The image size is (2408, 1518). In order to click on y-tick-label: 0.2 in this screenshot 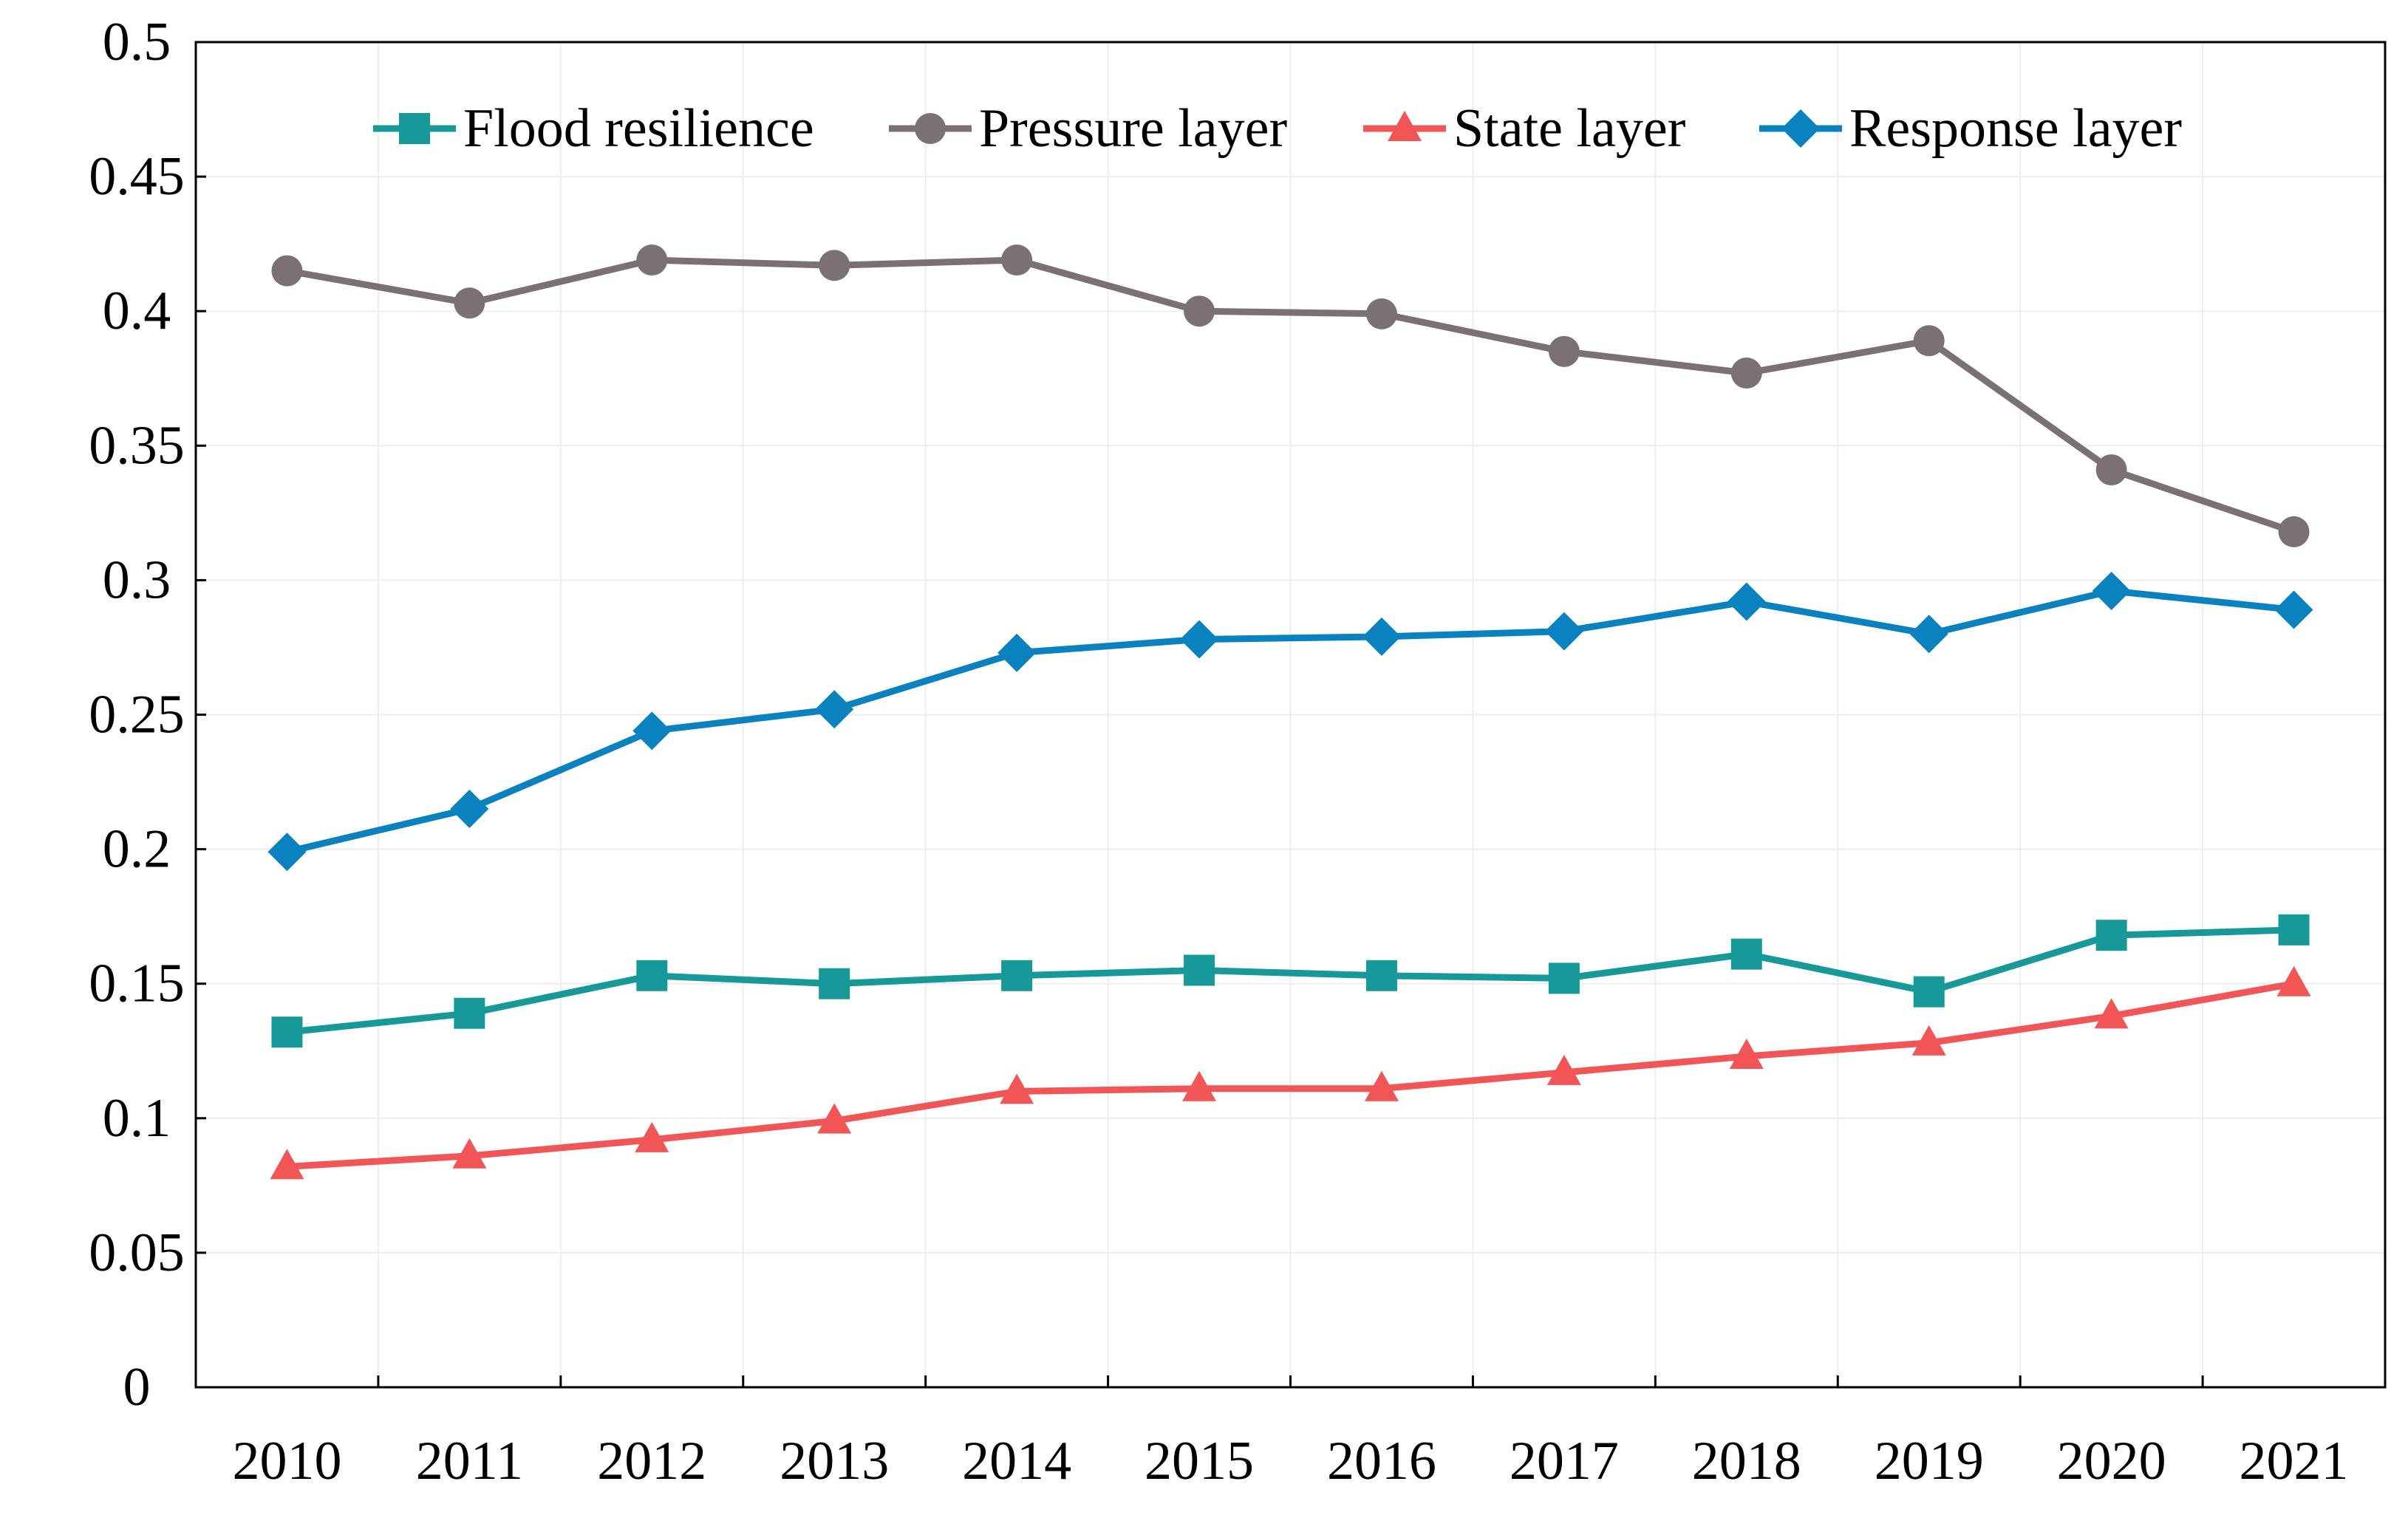, I will do `click(137, 849)`.